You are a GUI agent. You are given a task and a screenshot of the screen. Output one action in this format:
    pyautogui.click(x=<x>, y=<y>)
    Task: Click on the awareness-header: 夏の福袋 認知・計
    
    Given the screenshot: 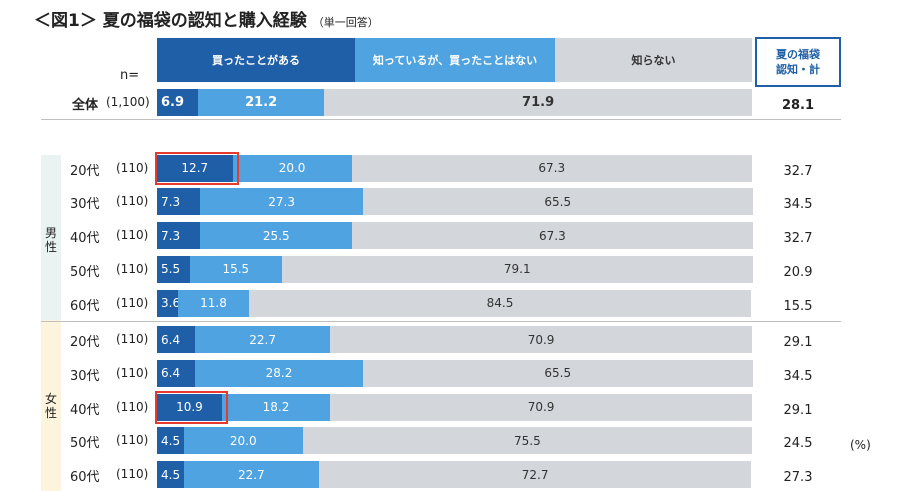 What is the action you would take?
    pyautogui.click(x=798, y=62)
    